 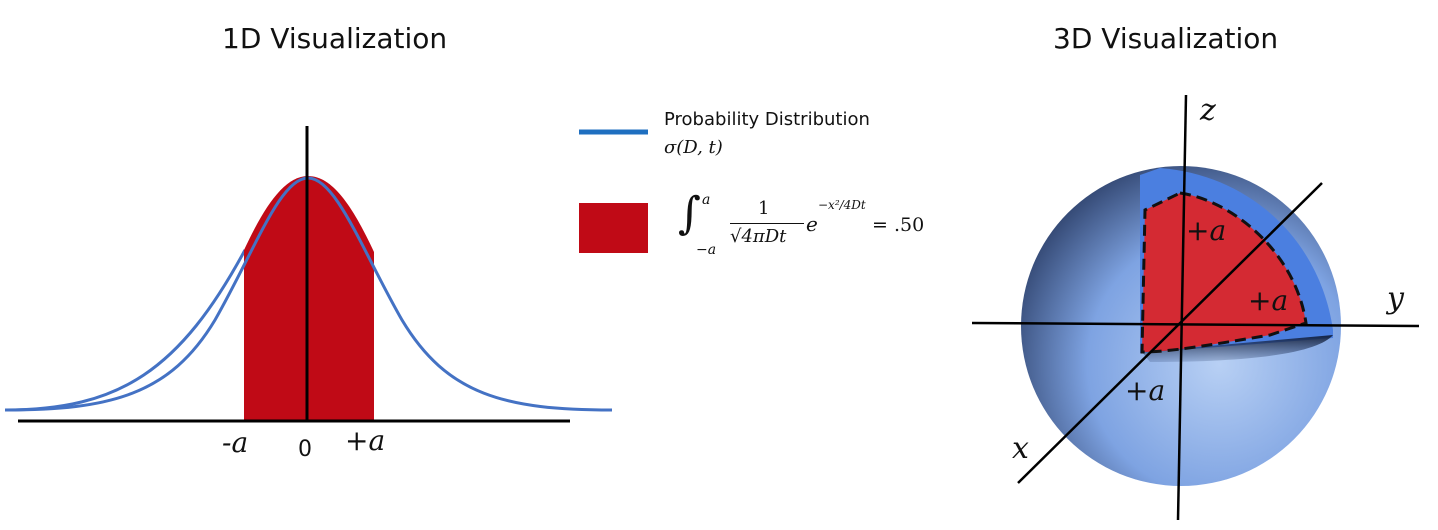 I want to click on fraction-bar, so click(x=767, y=223).